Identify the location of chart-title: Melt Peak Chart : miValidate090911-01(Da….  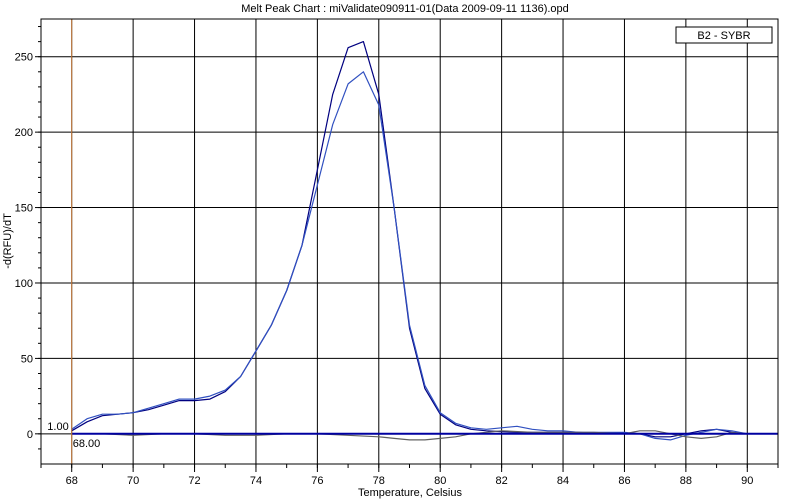
(405, 9).